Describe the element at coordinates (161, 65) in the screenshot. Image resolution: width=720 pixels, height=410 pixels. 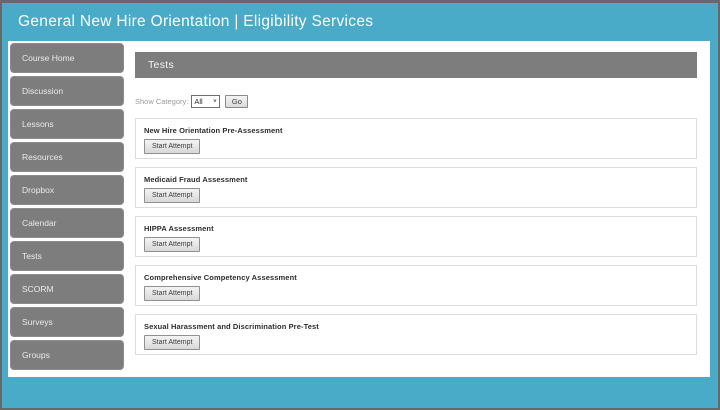
I see `section-title: Tests` at that location.